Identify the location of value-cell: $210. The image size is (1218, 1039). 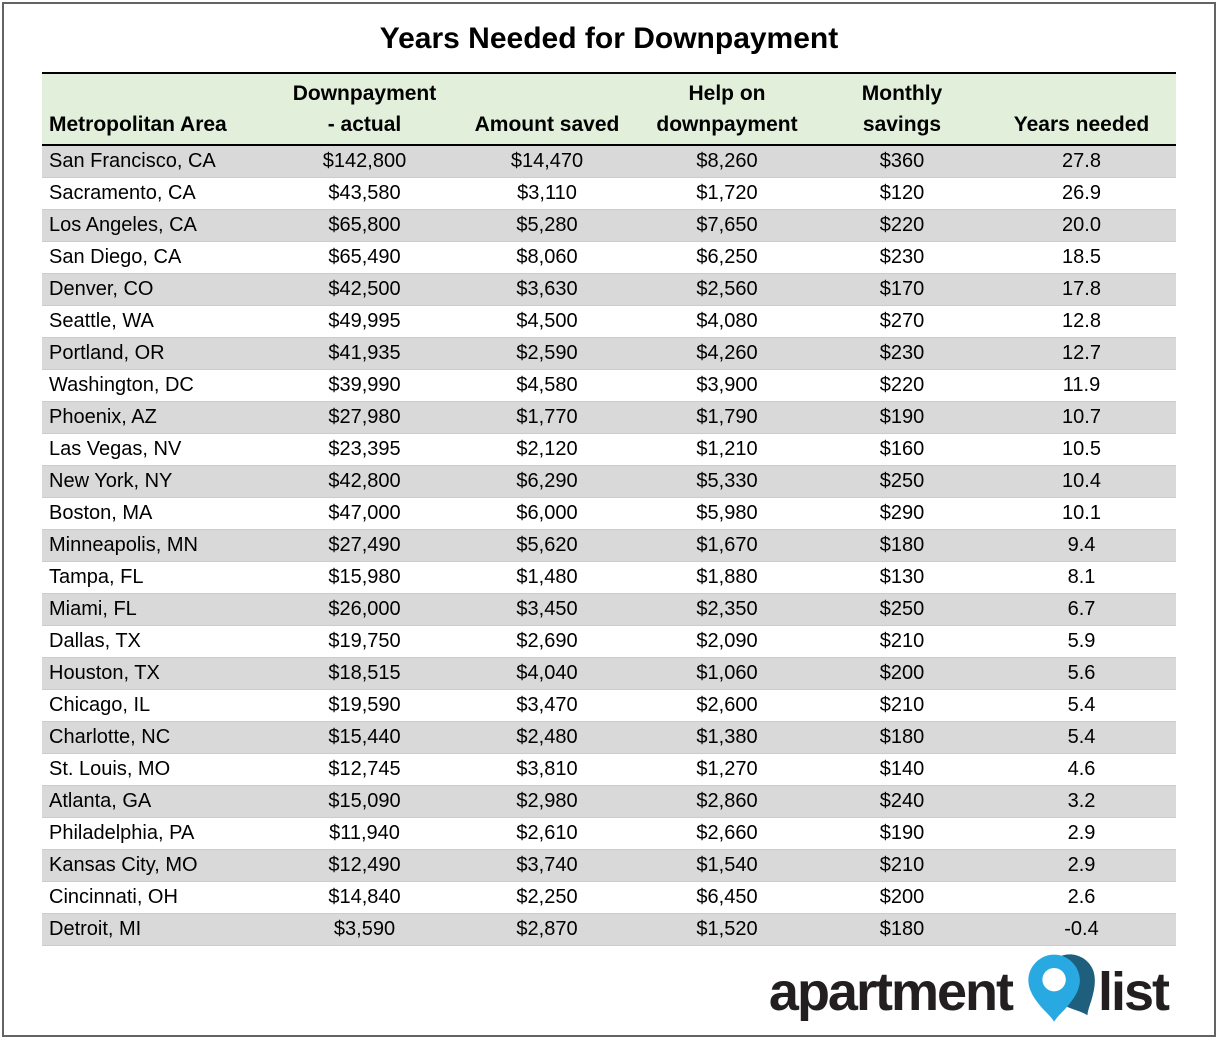
(902, 865).